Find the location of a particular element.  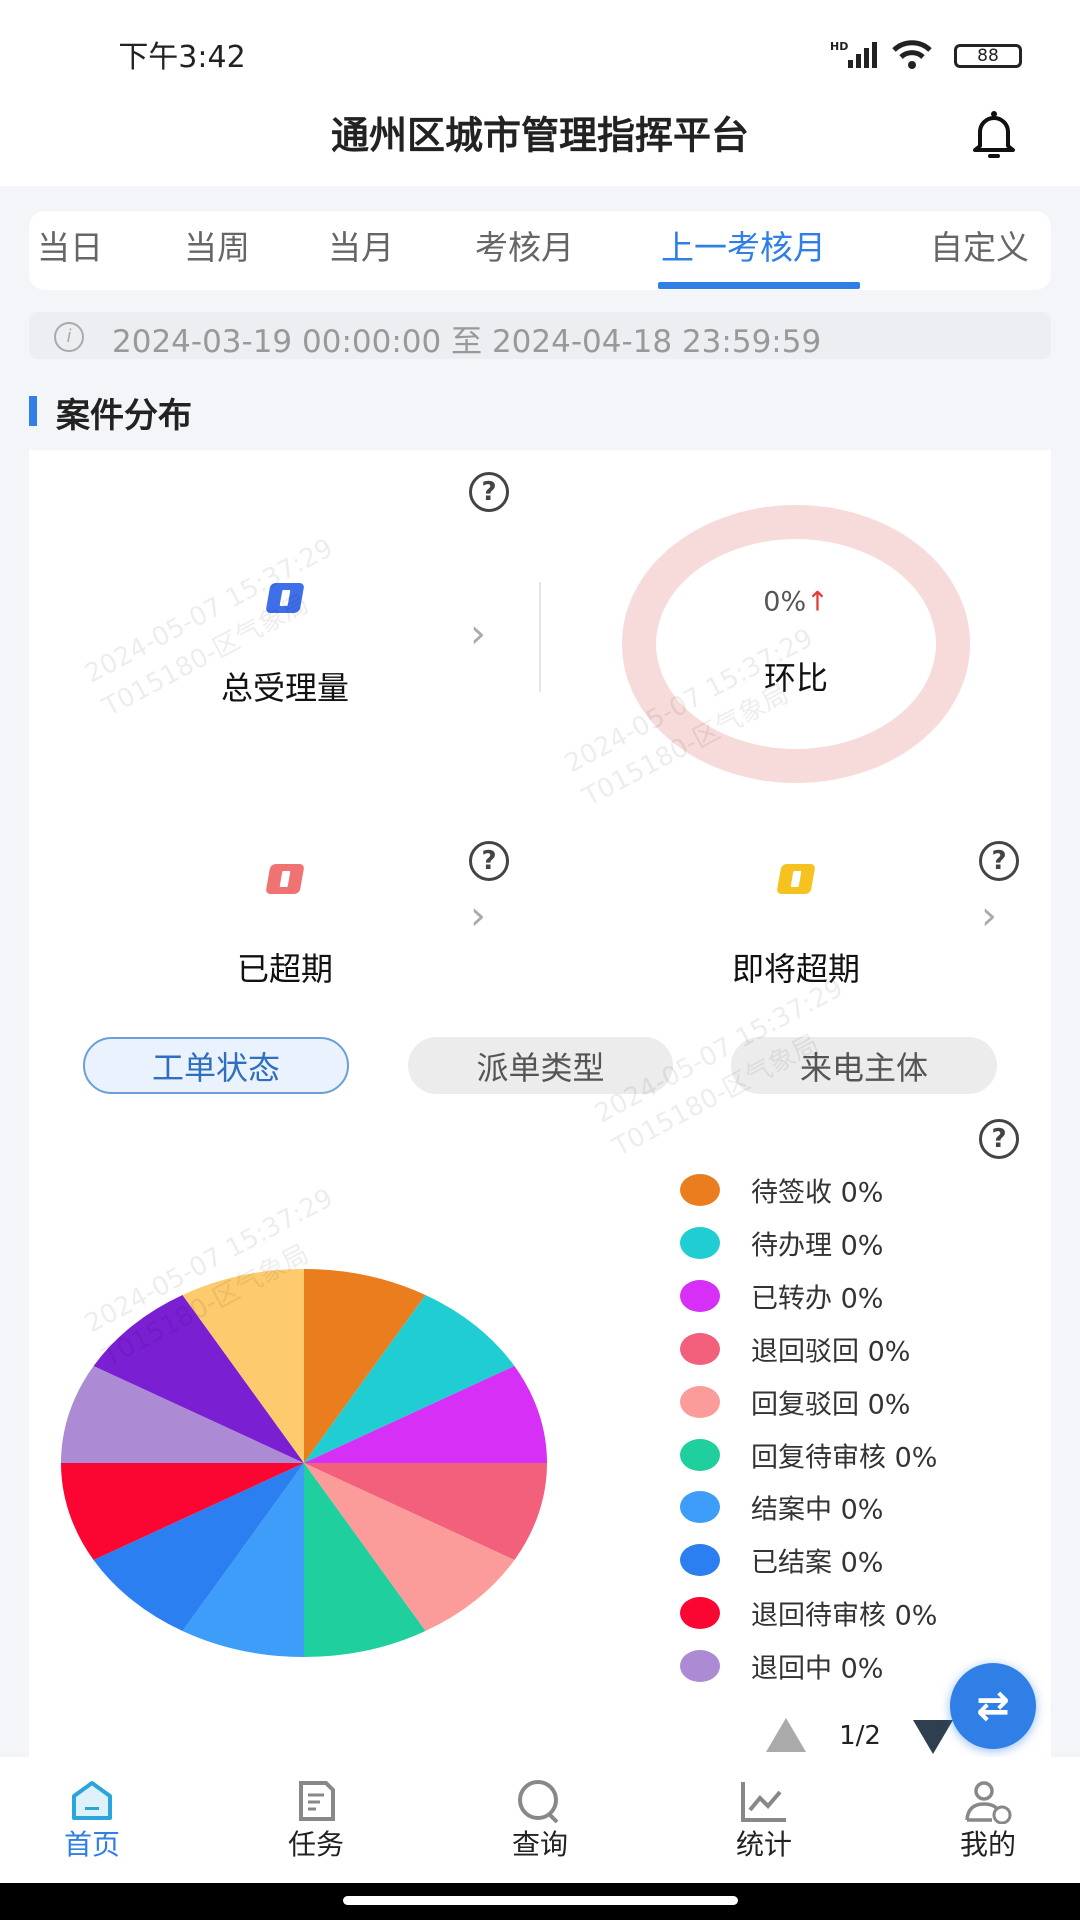

status-time: 下午3:42 is located at coordinates (182, 57).